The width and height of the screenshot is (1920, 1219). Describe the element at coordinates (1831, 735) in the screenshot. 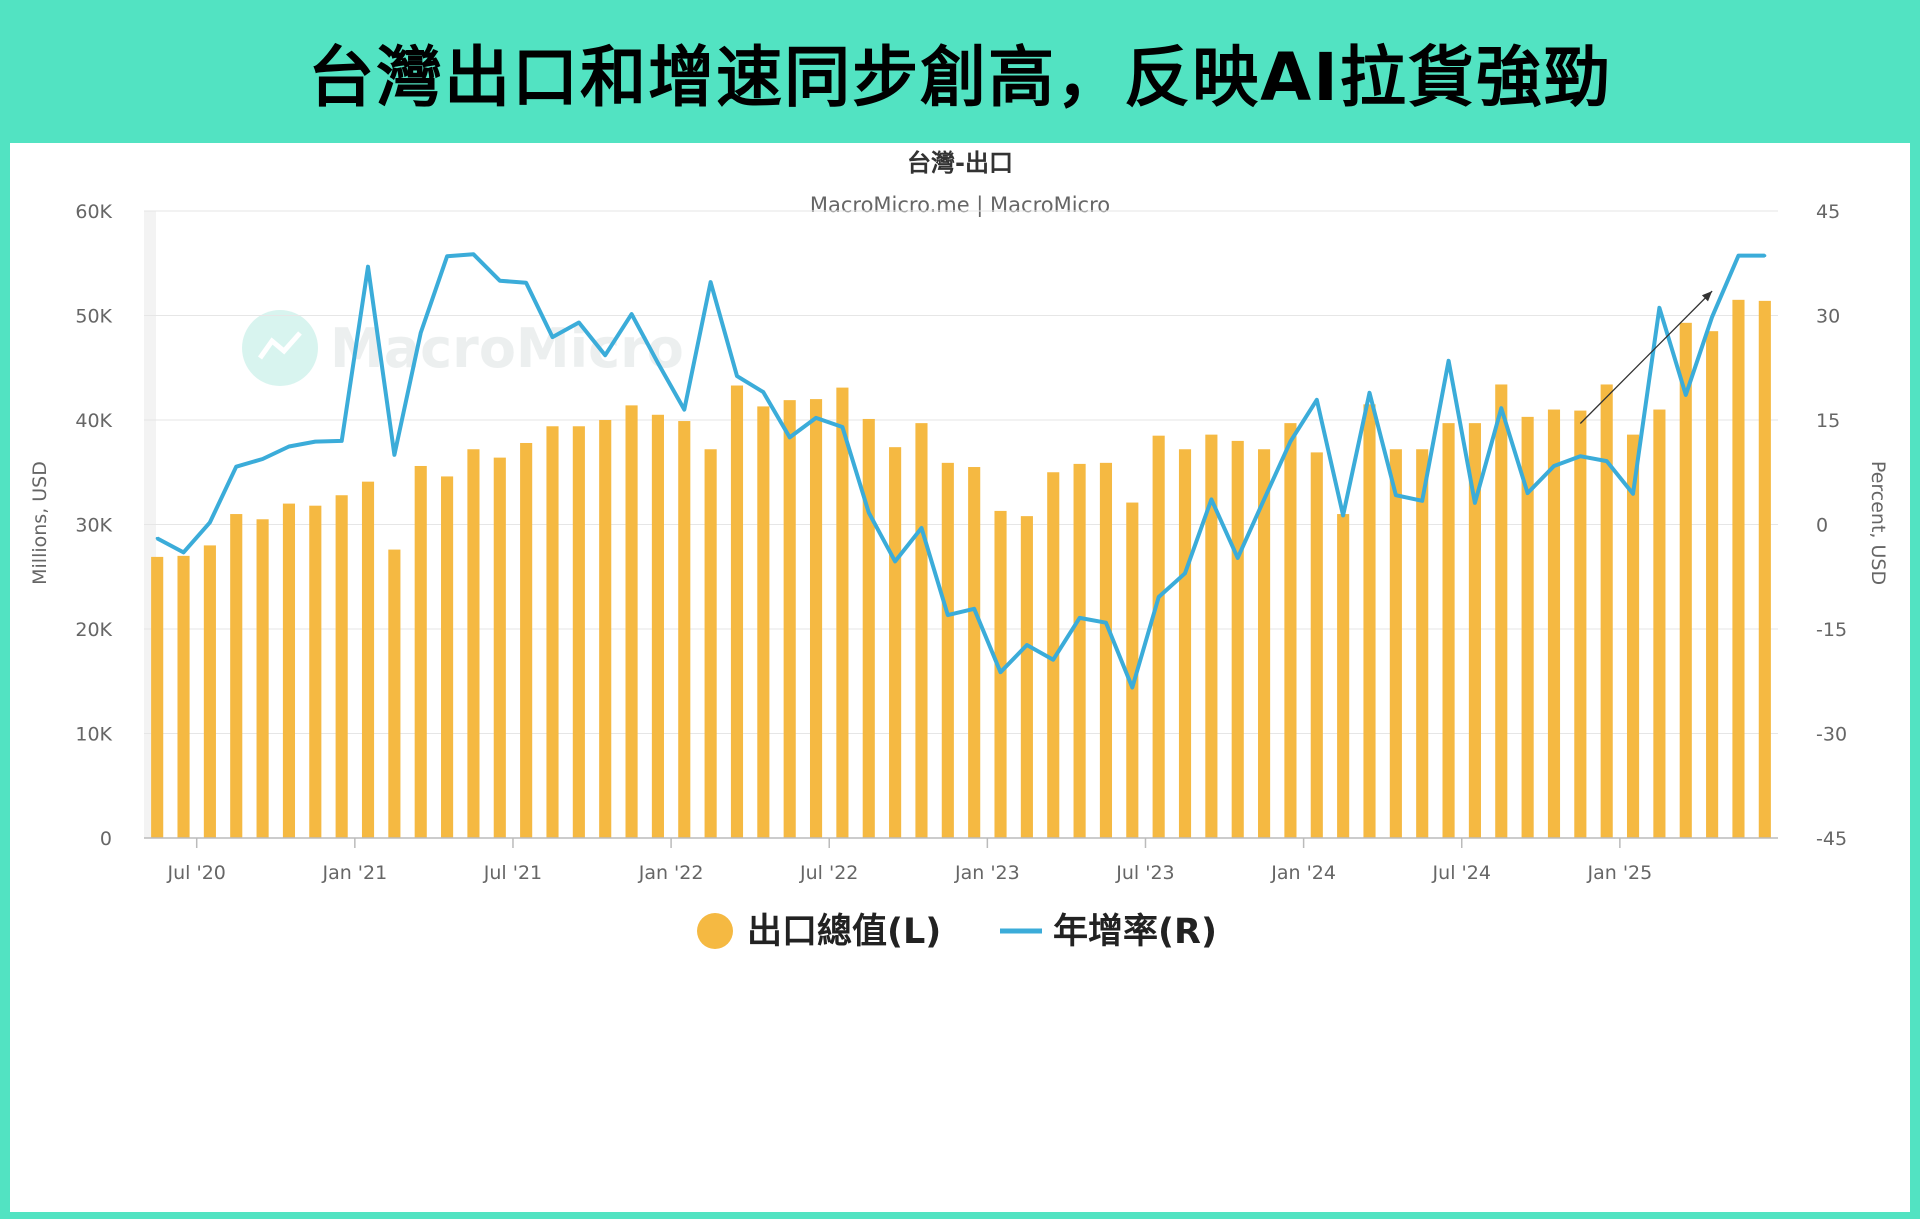

I see `y-right-tick-label: -30` at that location.